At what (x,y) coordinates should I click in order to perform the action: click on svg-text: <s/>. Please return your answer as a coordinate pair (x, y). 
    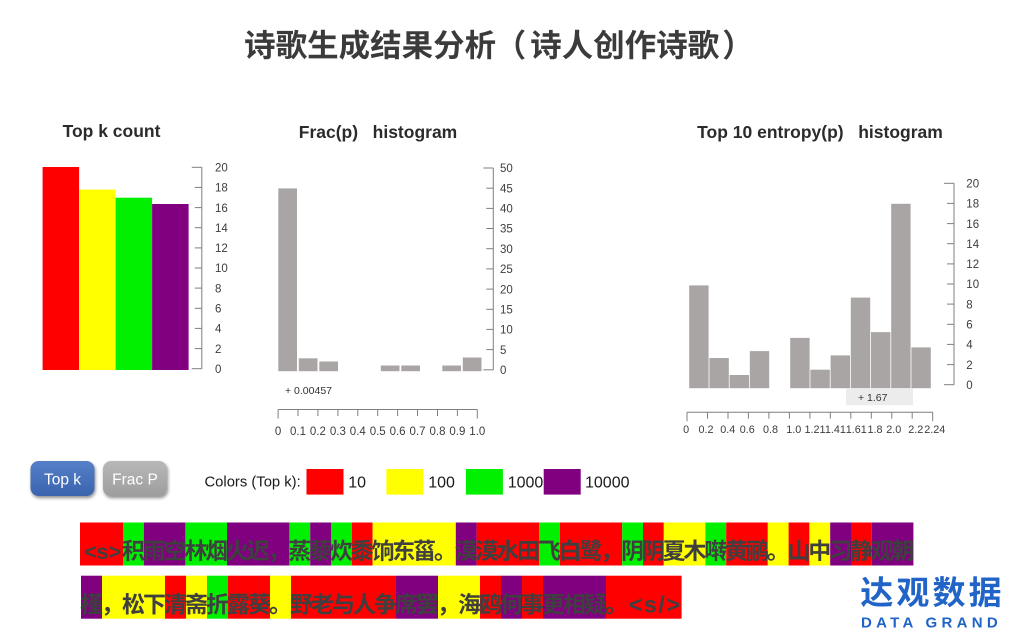
    Looking at the image, I should click on (655, 605).